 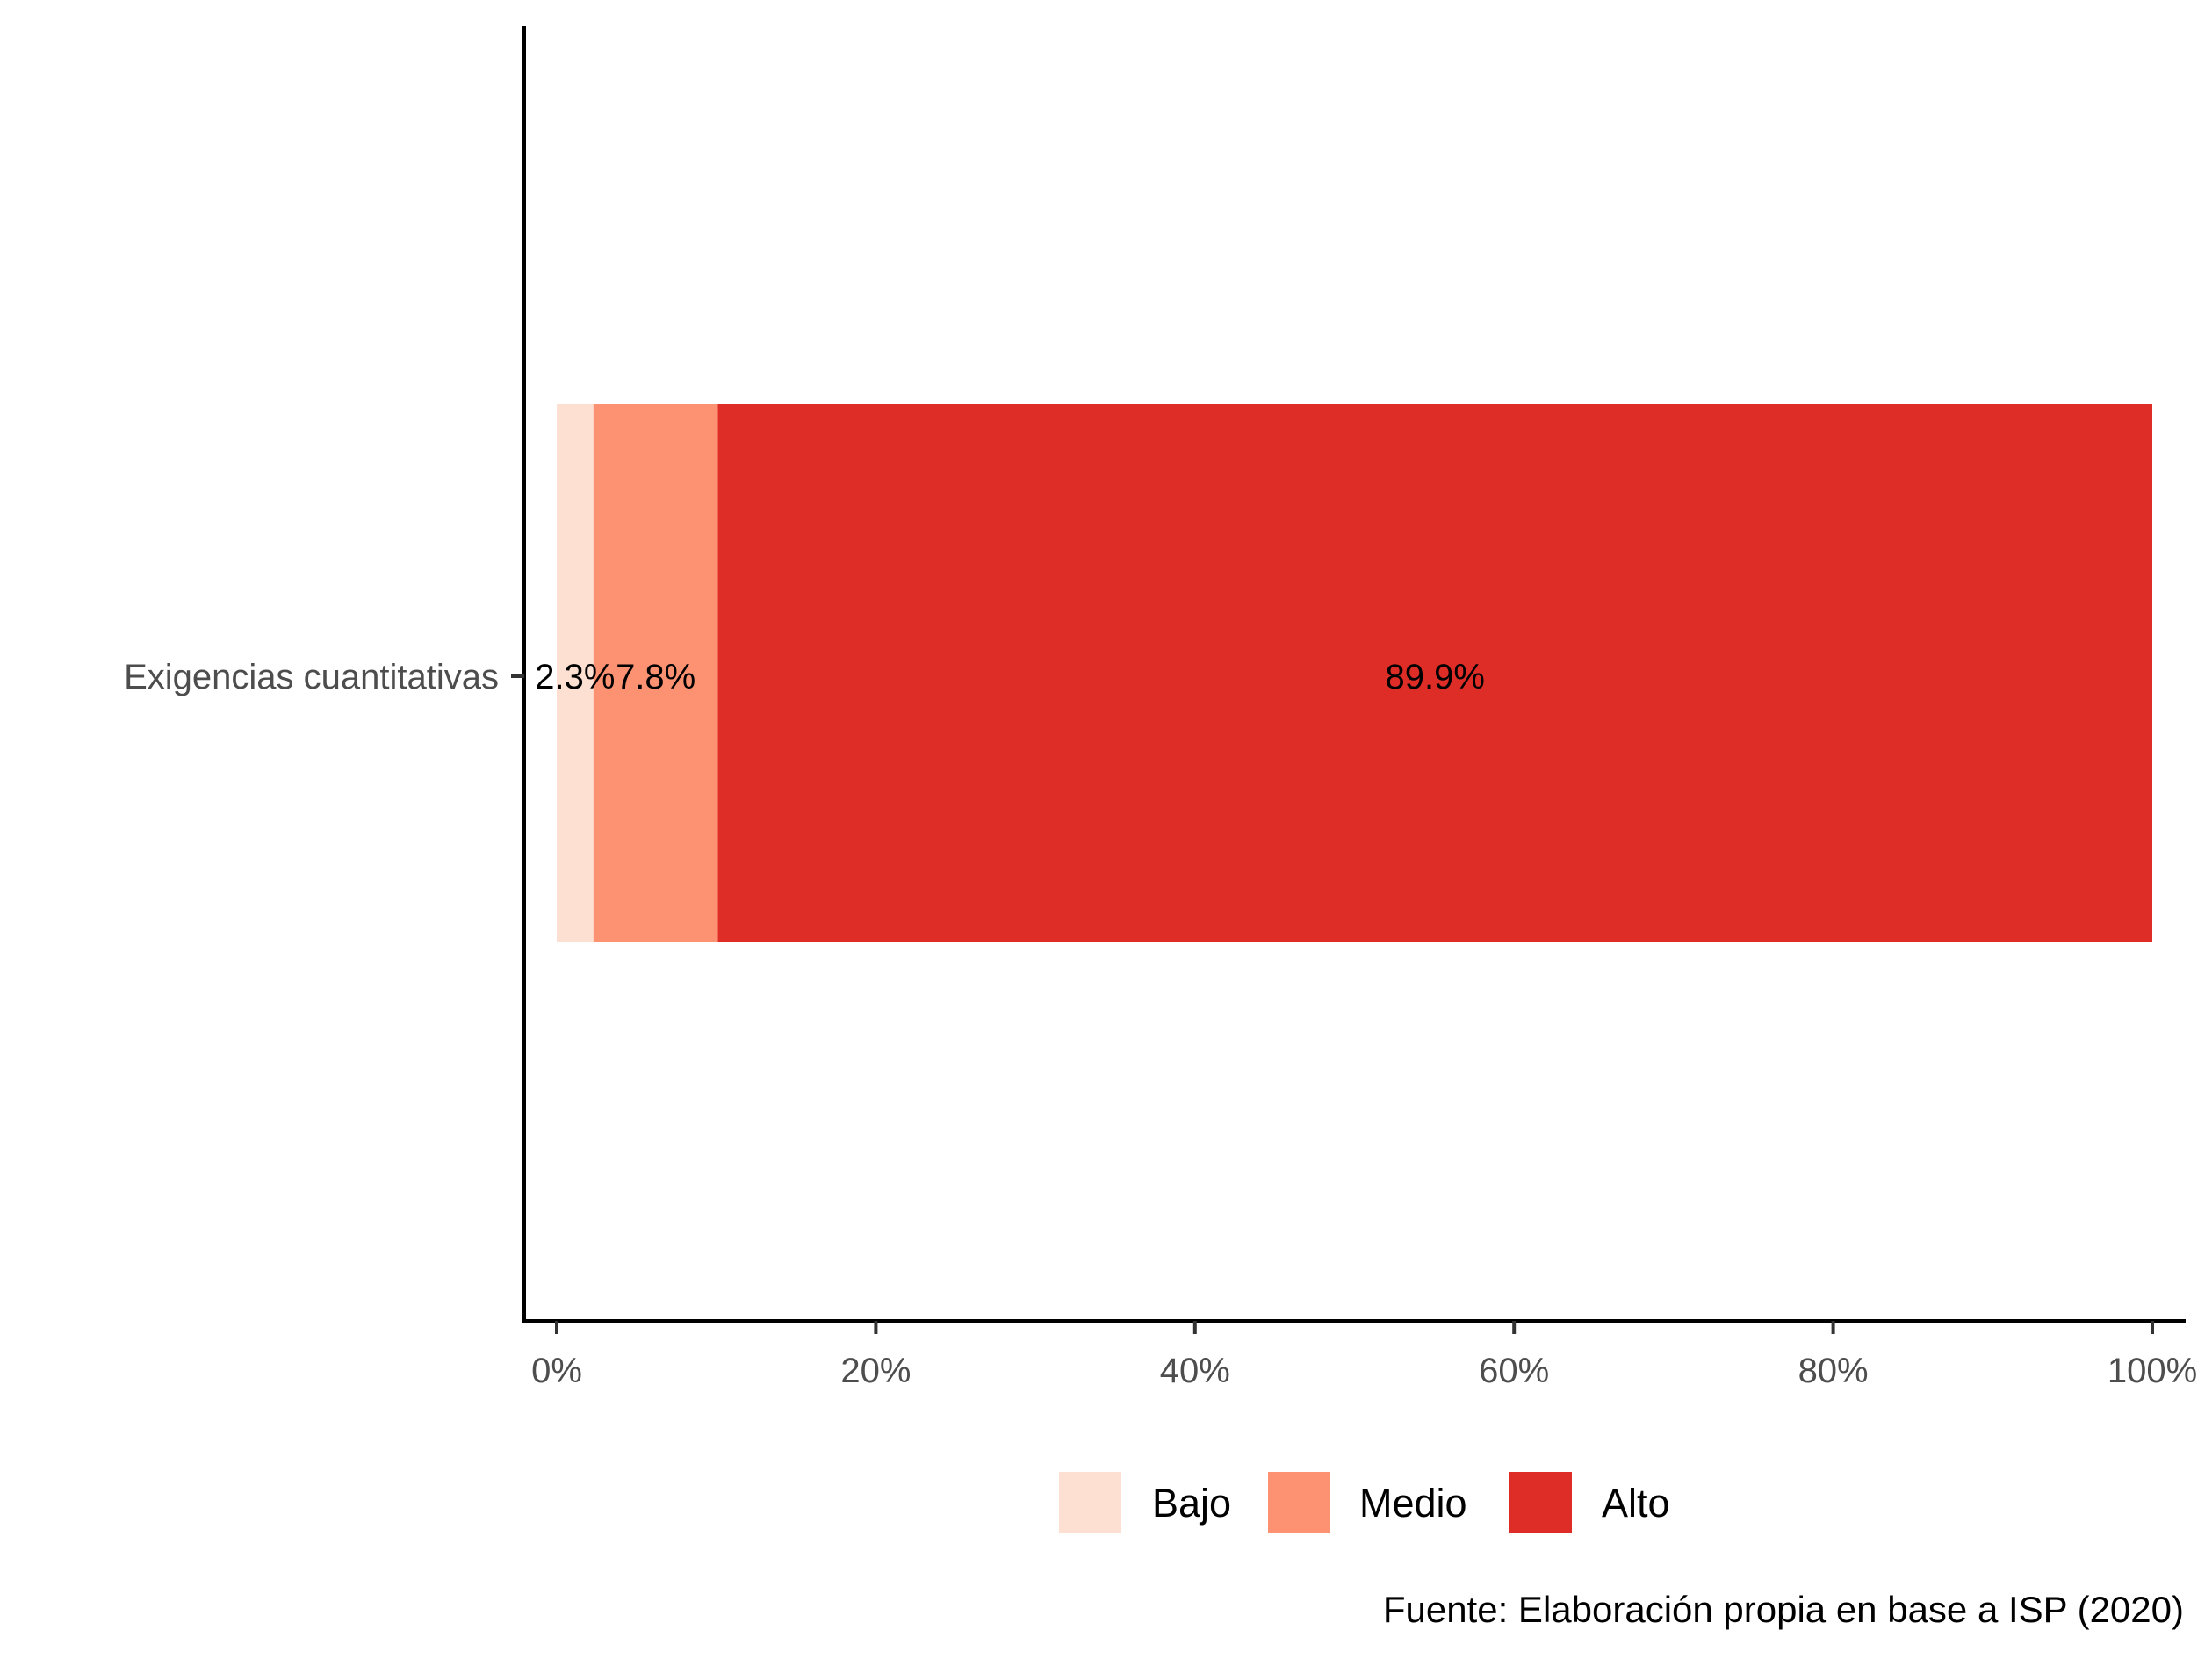 I want to click on bar-labels-layer: 2.3% 7.8% 89.9%, so click(x=1010, y=677).